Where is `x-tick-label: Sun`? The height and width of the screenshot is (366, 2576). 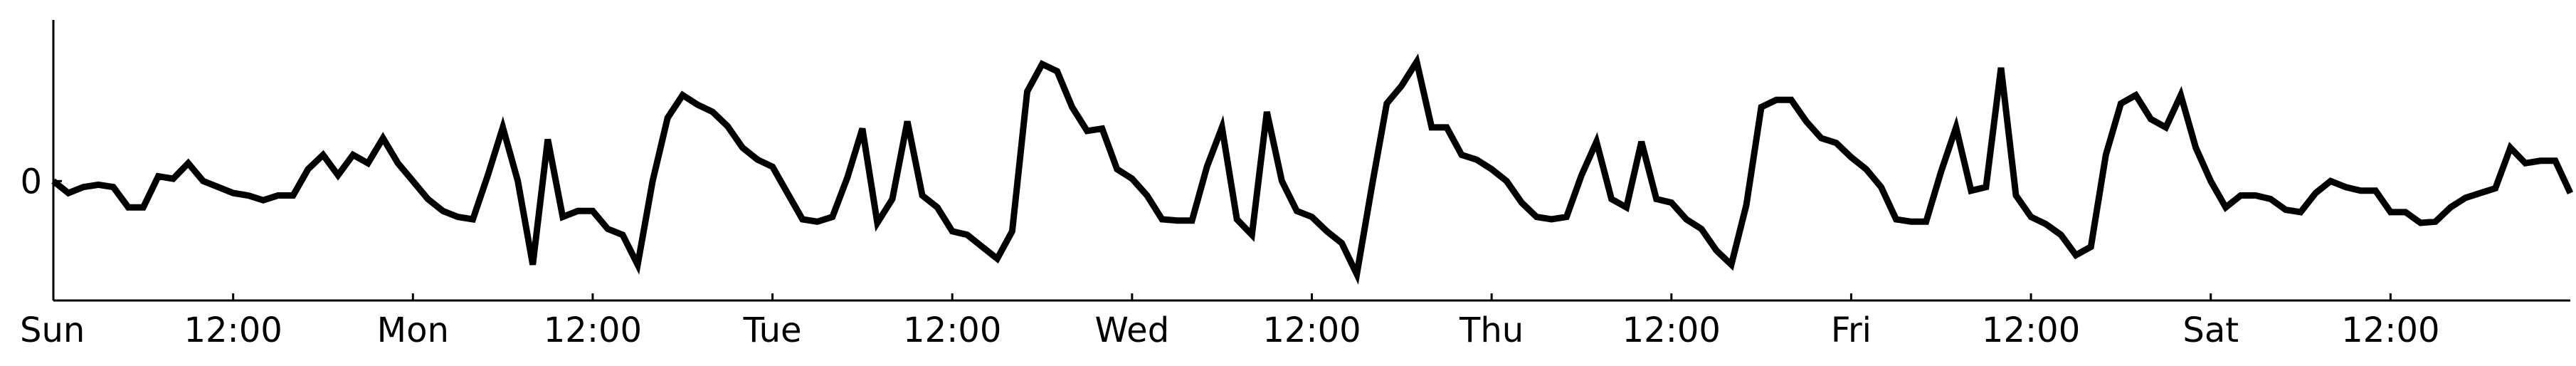
x-tick-label: Sun is located at coordinates (52, 330).